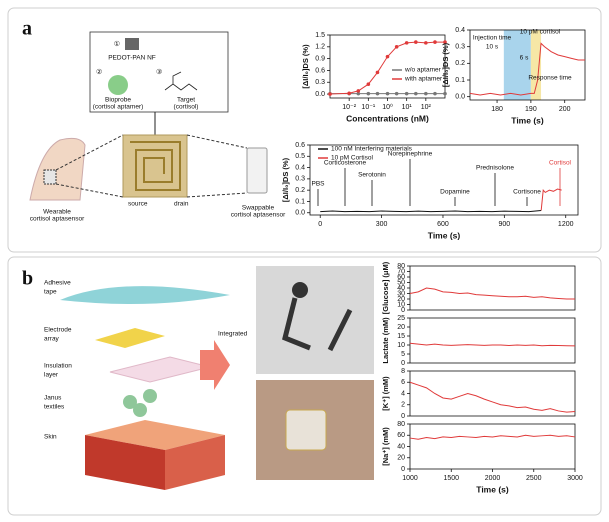 The width and height of the screenshot is (609, 522). I want to click on layer-label: Janus, so click(53, 398).